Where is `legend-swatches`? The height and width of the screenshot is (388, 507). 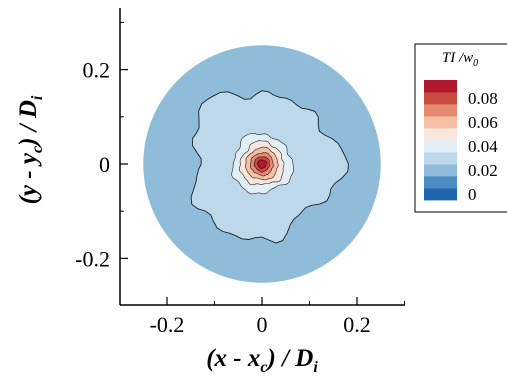 legend-swatches is located at coordinates (440, 140).